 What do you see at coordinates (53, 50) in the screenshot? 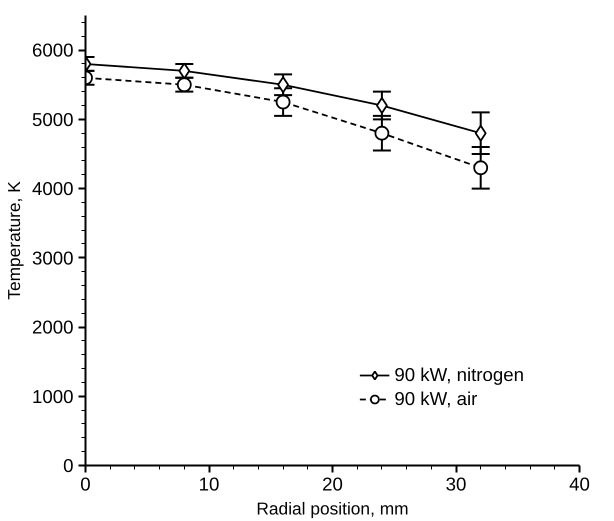
I see `y-tick-label: 6000` at bounding box center [53, 50].